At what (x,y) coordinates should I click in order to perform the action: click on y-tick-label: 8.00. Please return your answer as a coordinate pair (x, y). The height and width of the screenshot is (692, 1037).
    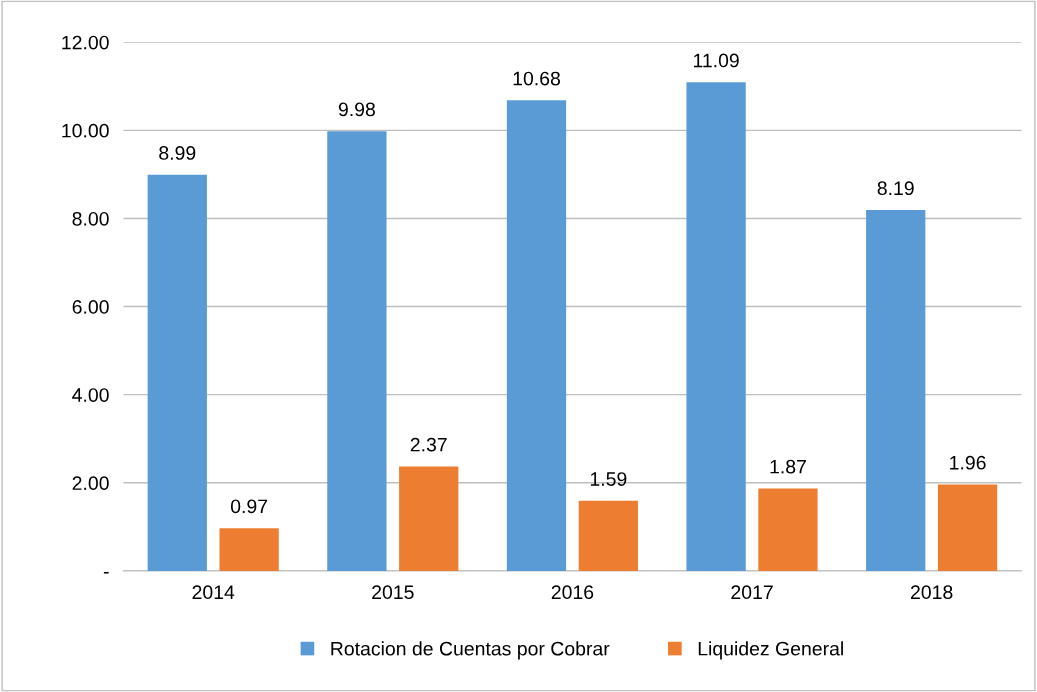
    Looking at the image, I should click on (90, 218).